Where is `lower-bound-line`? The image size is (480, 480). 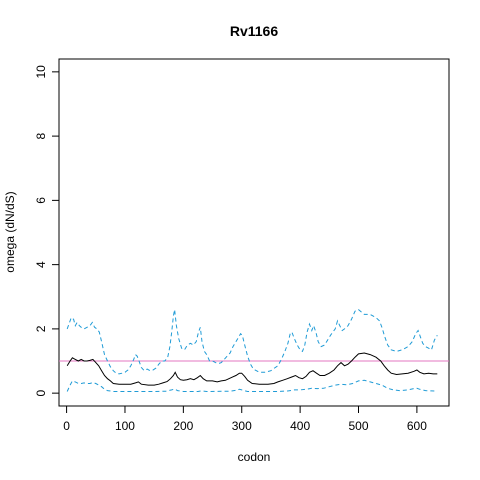
lower-bound-line is located at coordinates (252, 386).